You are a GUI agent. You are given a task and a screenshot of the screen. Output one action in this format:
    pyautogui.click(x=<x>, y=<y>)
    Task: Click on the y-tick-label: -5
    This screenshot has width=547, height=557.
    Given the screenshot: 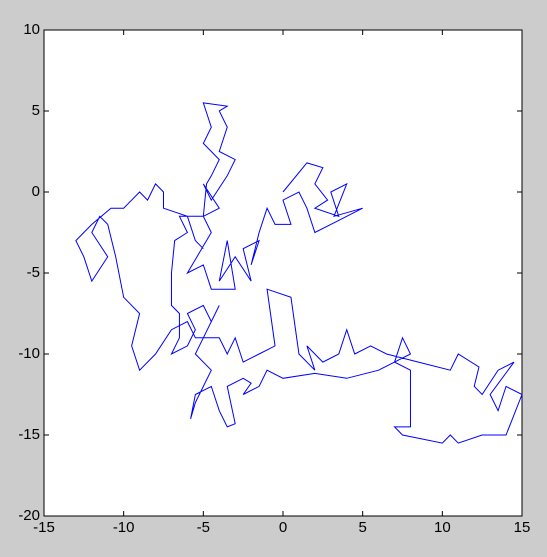 What is the action you would take?
    pyautogui.click(x=33, y=272)
    